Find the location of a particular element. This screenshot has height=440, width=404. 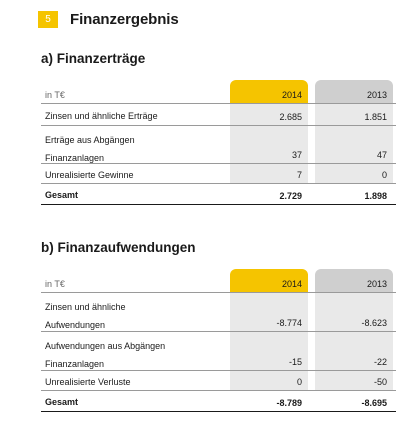

value-2013: 47 is located at coordinates (354, 144).